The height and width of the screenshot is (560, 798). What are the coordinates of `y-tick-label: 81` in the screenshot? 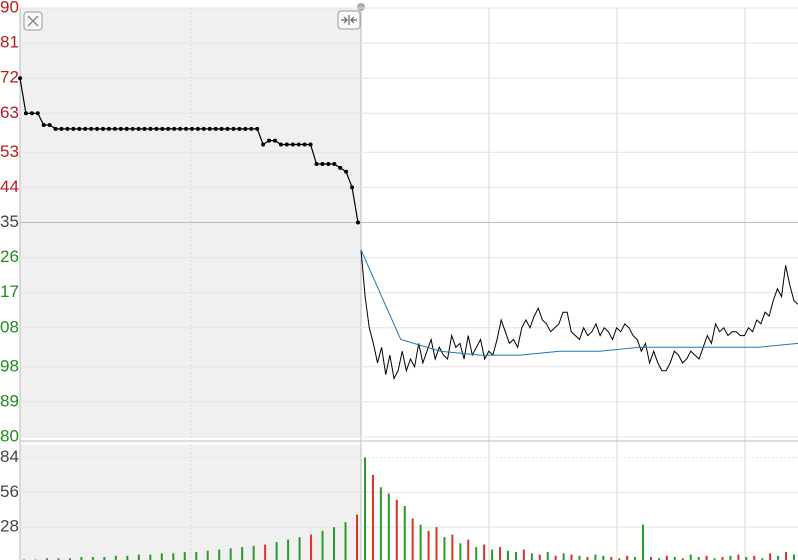 It's located at (9, 42).